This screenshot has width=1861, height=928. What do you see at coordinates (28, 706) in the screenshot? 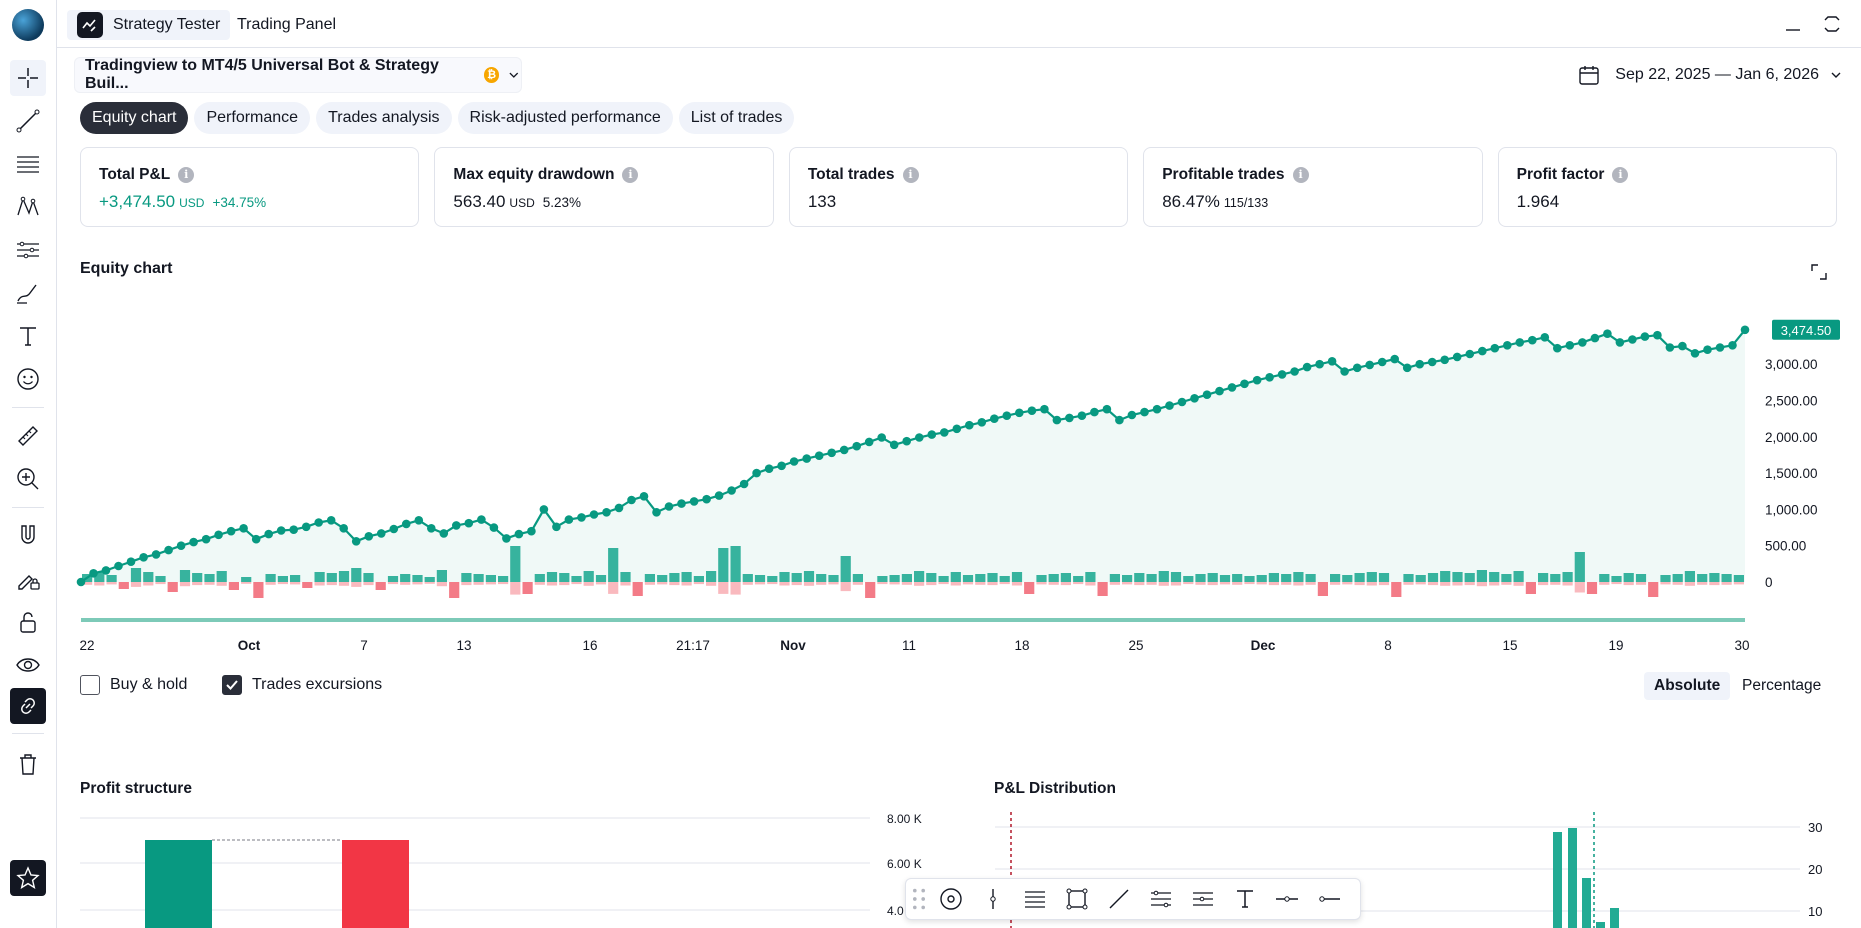
I see `link-icon` at bounding box center [28, 706].